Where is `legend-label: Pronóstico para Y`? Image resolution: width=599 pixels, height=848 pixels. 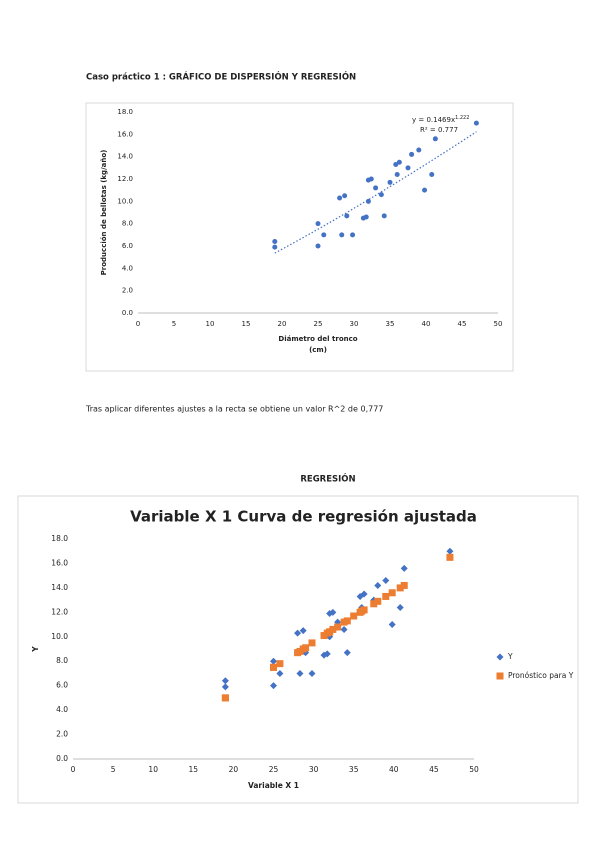 legend-label: Pronóstico para Y is located at coordinates (541, 675).